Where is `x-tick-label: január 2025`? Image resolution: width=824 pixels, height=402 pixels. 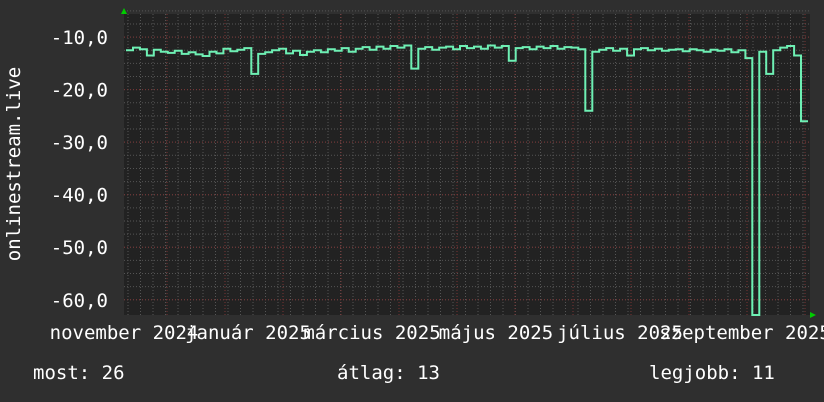 x-tick-label: január 2025 is located at coordinates (248, 333).